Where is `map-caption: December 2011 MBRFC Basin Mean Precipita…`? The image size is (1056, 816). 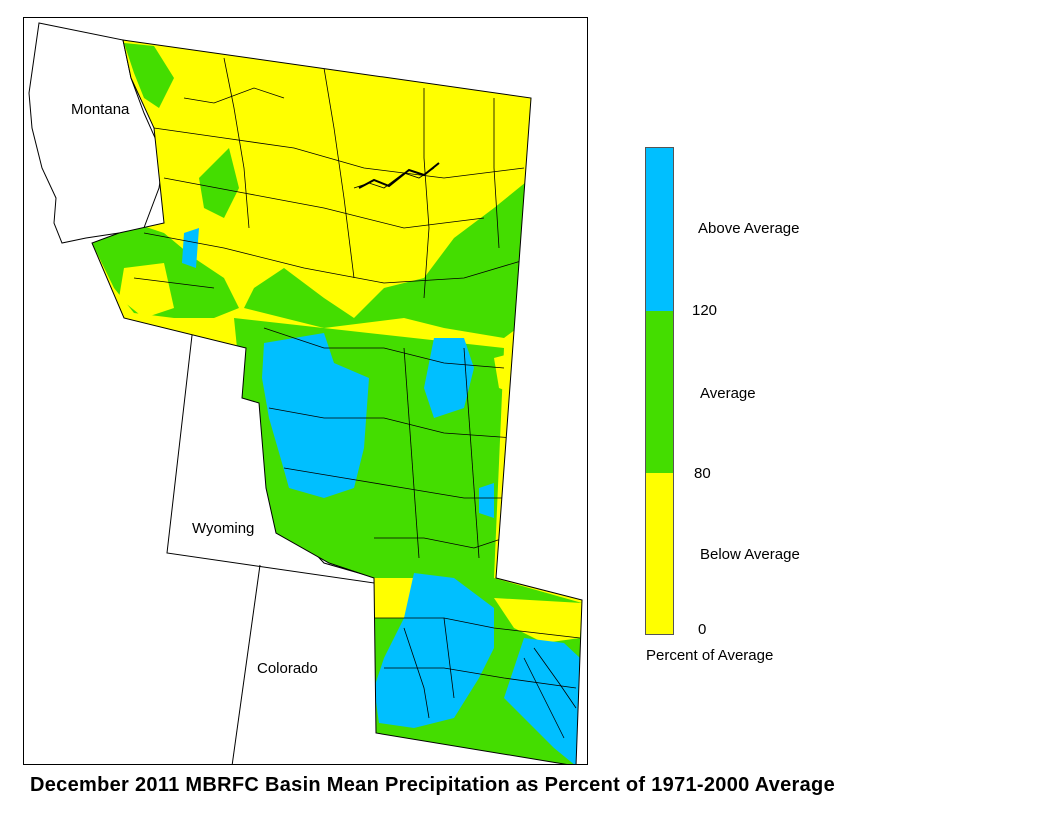 map-caption: December 2011 MBRFC Basin Mean Precipita… is located at coordinates (432, 785).